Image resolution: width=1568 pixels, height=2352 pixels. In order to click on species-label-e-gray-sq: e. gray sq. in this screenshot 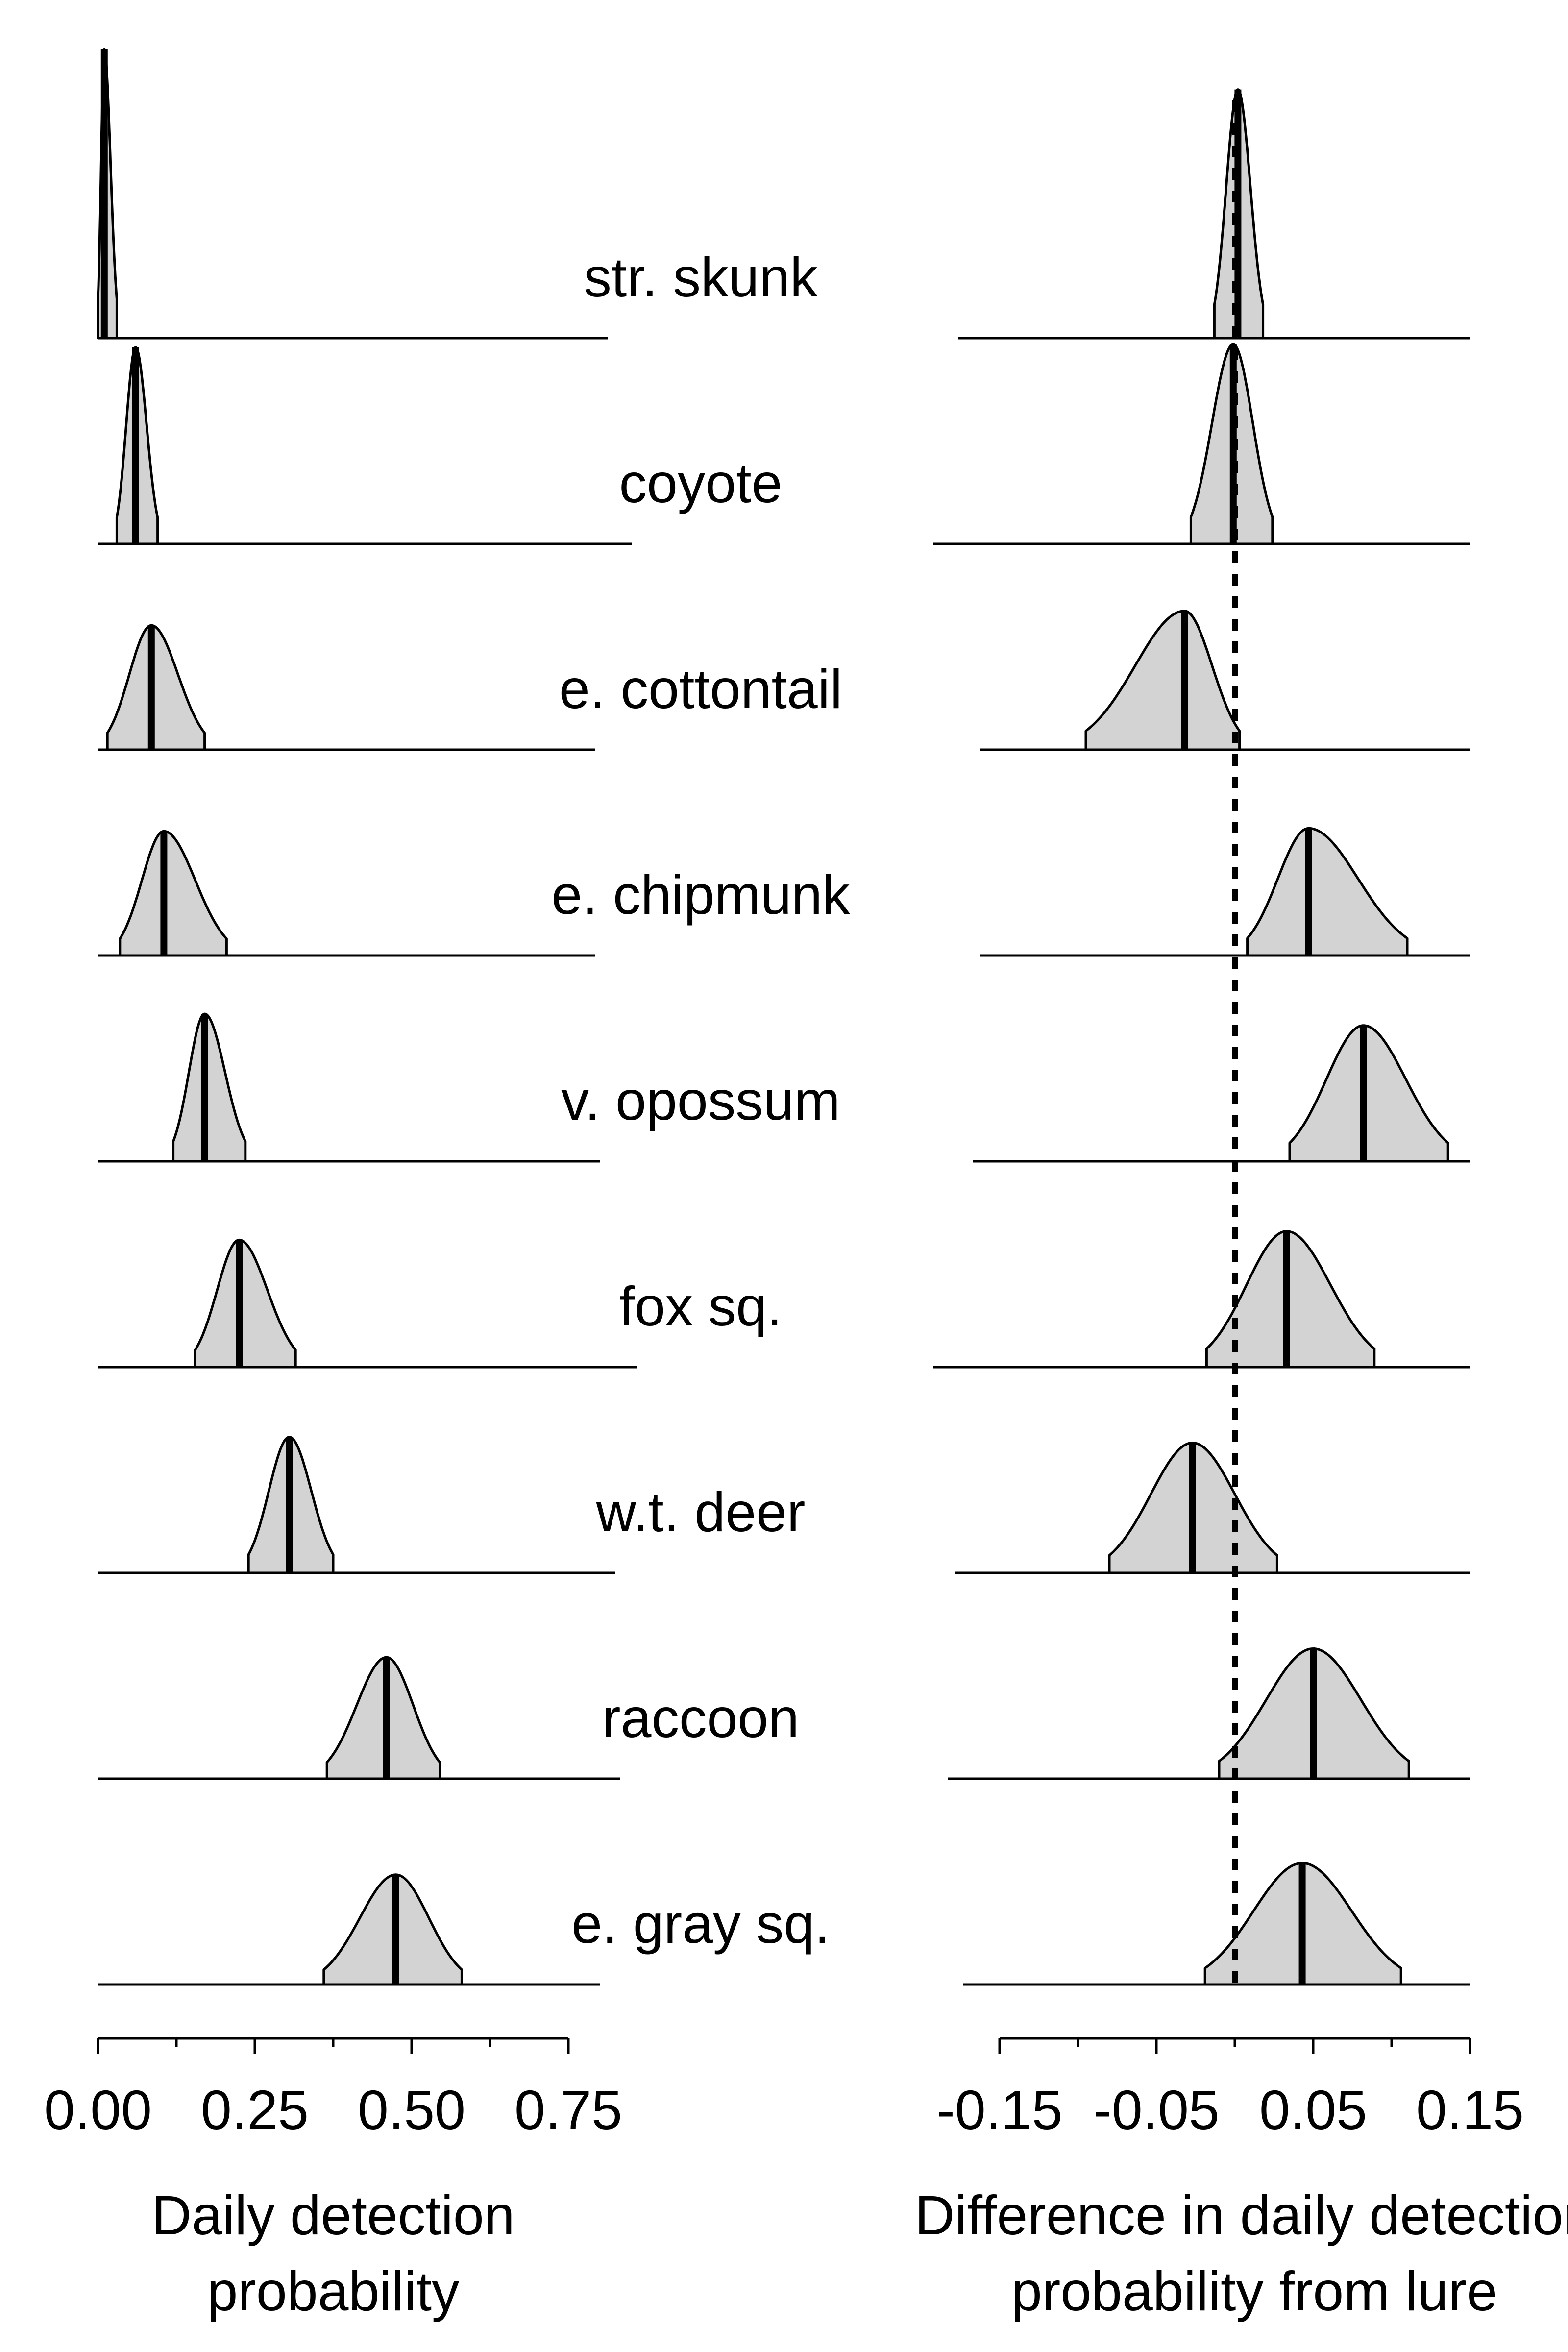, I will do `click(700, 1924)`.